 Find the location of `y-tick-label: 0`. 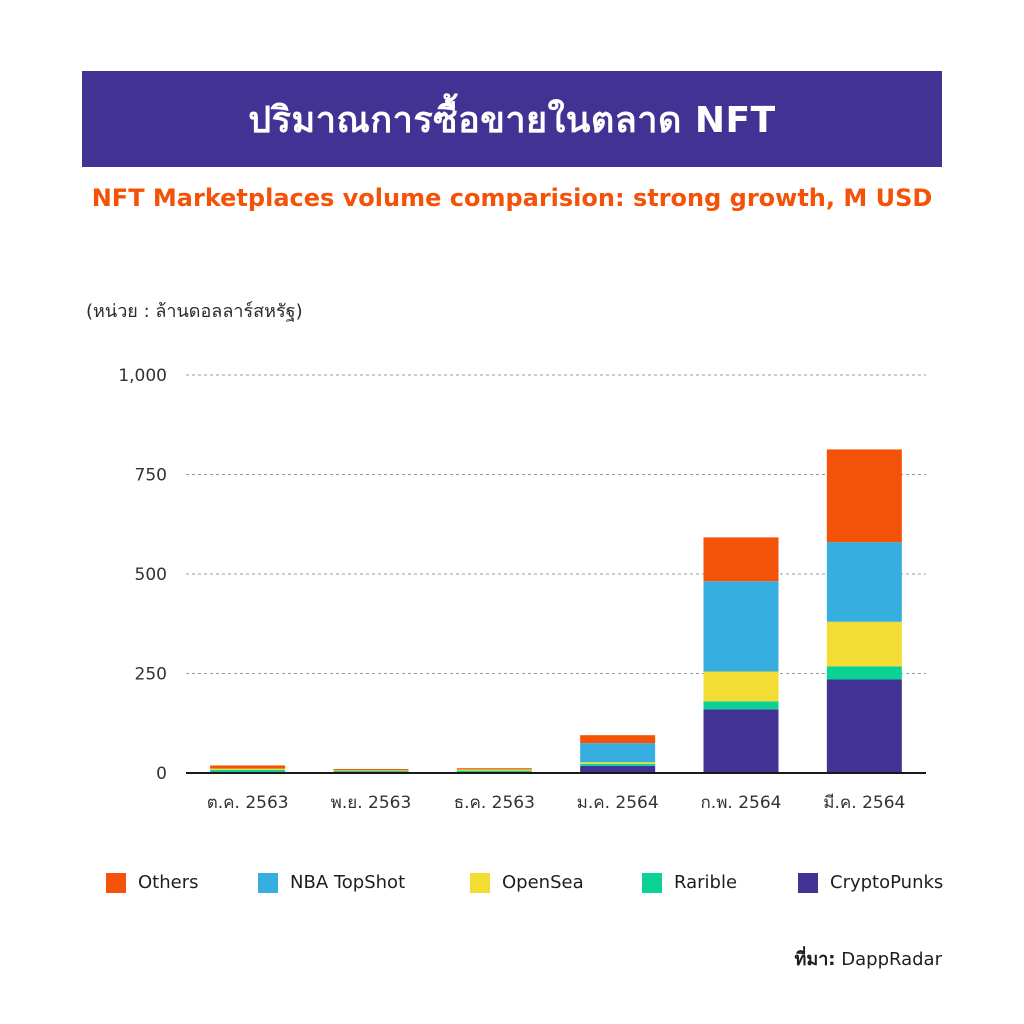

y-tick-label: 0 is located at coordinates (161, 774).